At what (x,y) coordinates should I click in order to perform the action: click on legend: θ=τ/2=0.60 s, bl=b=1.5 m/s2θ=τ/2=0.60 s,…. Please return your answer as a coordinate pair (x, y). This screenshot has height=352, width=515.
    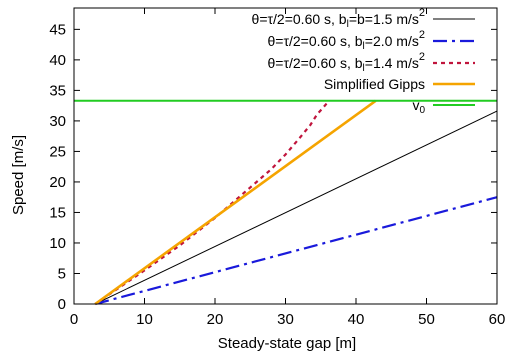
    Looking at the image, I should click on (363, 61).